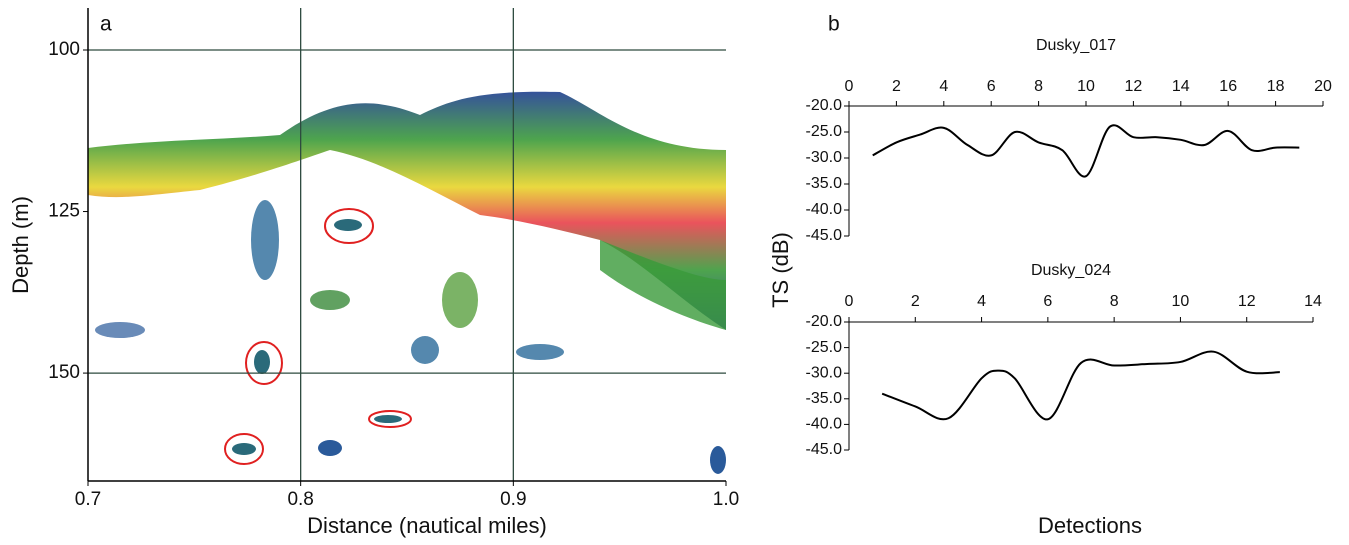 The image size is (1349, 545). Describe the element at coordinates (427, 525) in the screenshot. I see `x-axis-label: Distance (nautical miles)` at that location.